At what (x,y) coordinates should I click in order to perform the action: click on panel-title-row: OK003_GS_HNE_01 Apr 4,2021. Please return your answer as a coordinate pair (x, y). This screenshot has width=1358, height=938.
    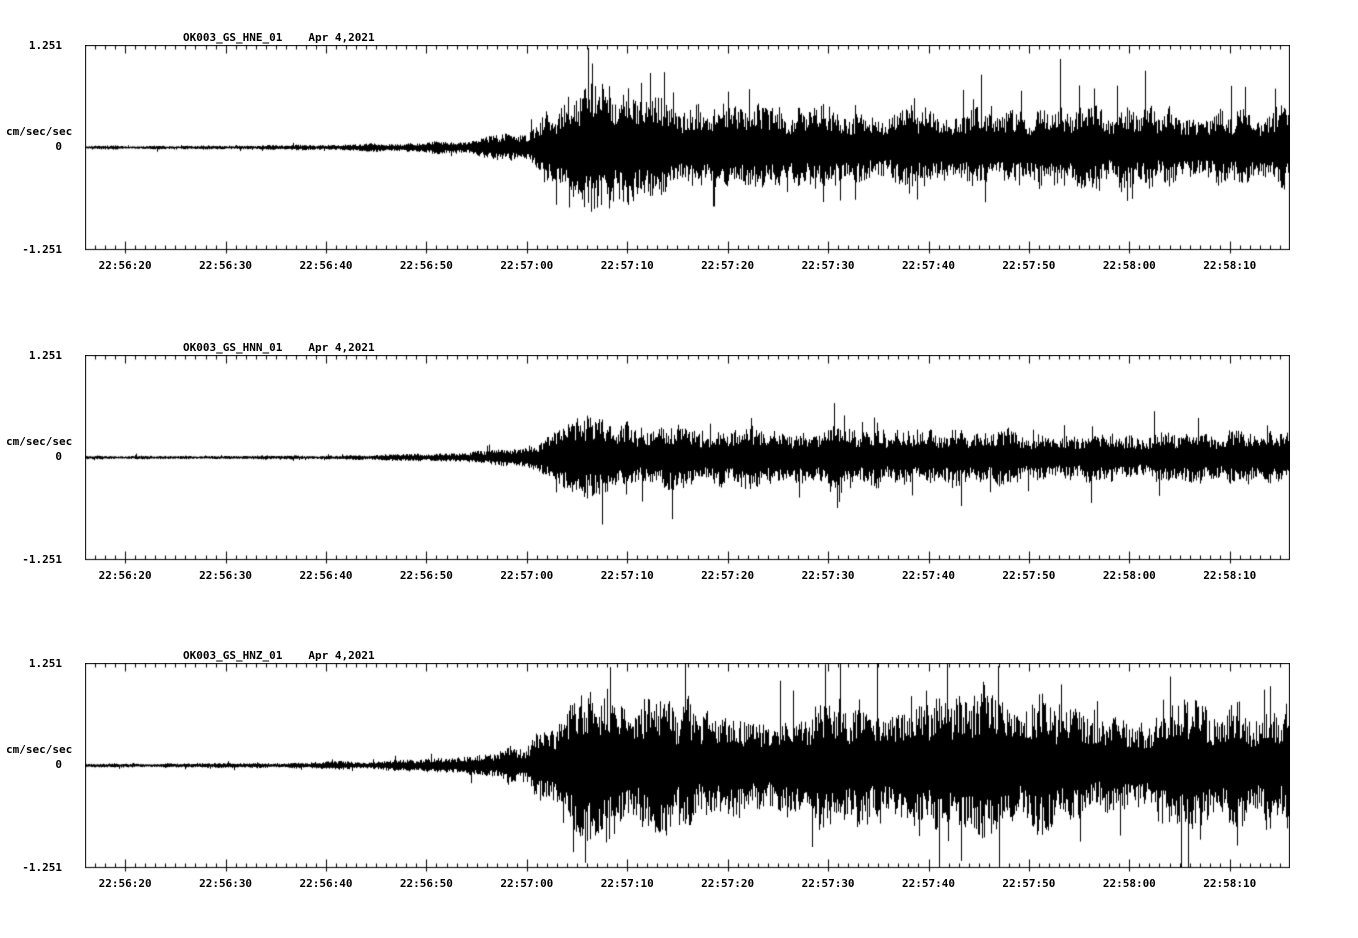
    Looking at the image, I should click on (279, 37).